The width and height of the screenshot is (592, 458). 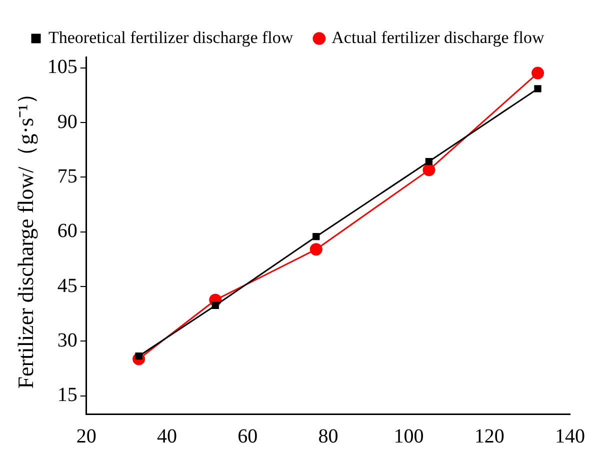 What do you see at coordinates (67, 285) in the screenshot?
I see `y-tick-label: 45` at bounding box center [67, 285].